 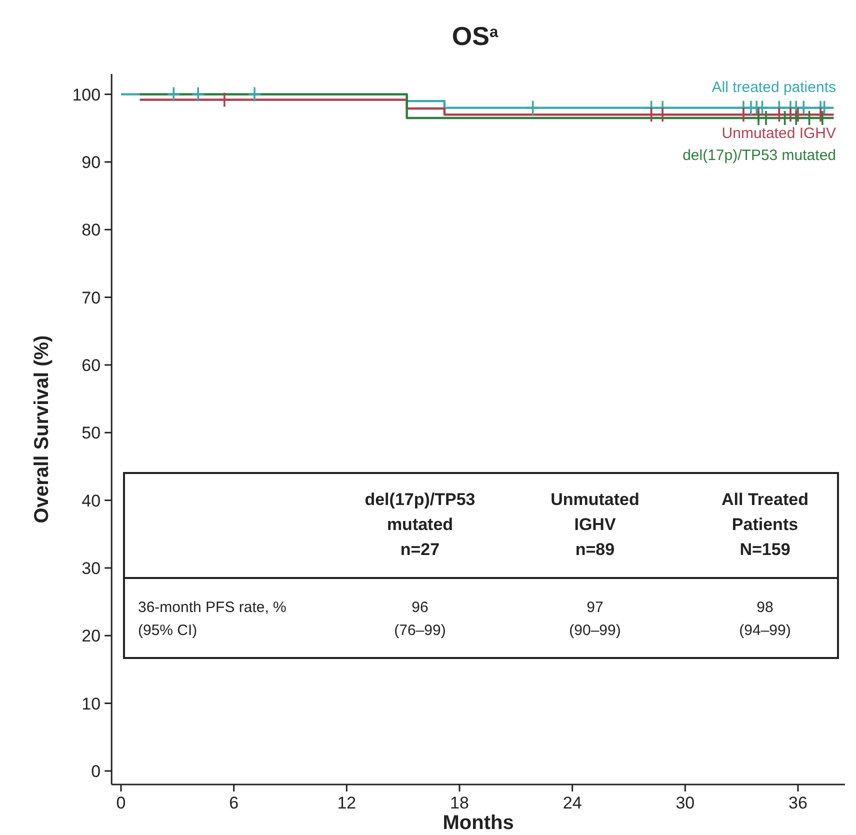 What do you see at coordinates (346, 803) in the screenshot?
I see `x-tick-label: 12` at bounding box center [346, 803].